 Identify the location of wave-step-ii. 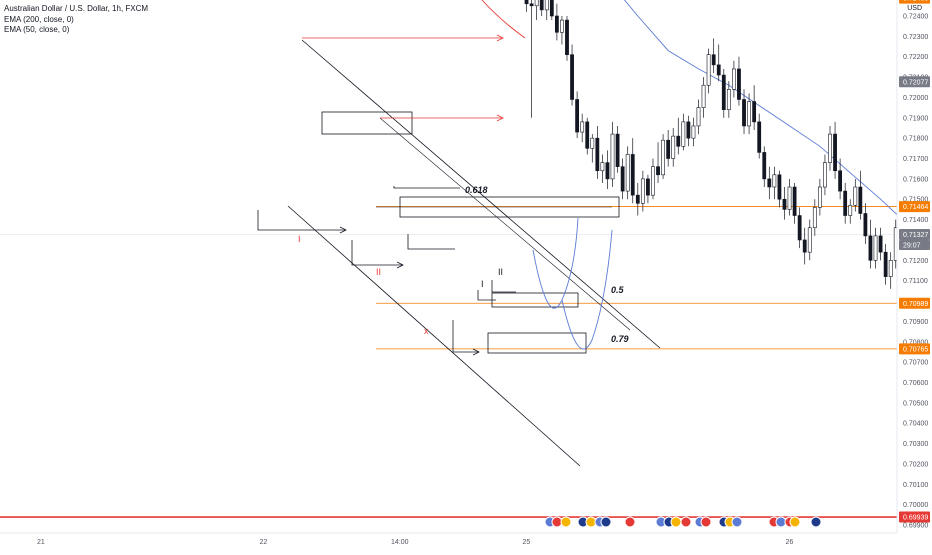
(504, 286).